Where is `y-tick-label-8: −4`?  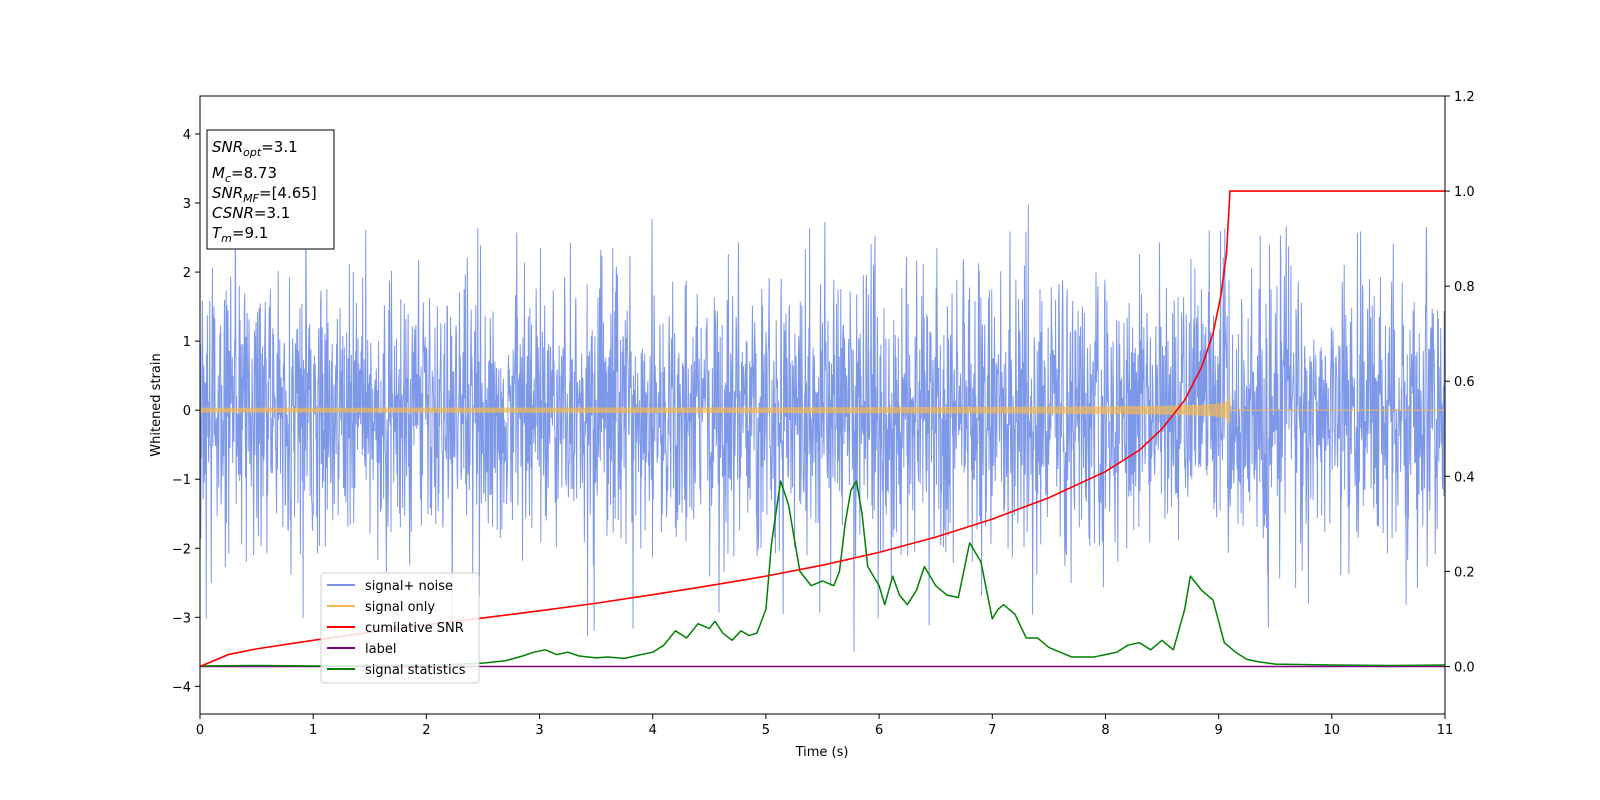 y-tick-label-8: −4 is located at coordinates (181, 687).